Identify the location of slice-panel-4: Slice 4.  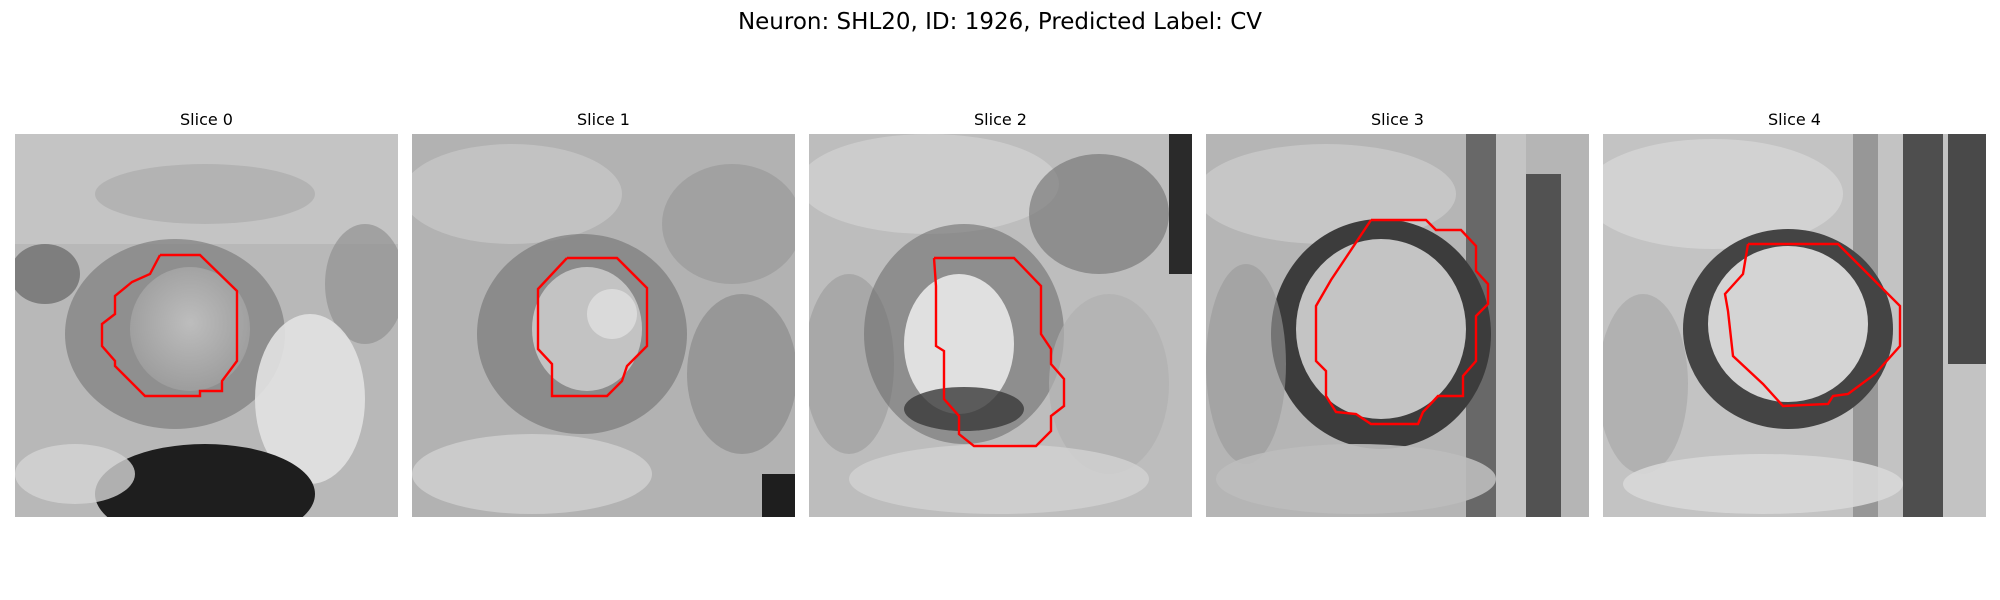
(1794, 314).